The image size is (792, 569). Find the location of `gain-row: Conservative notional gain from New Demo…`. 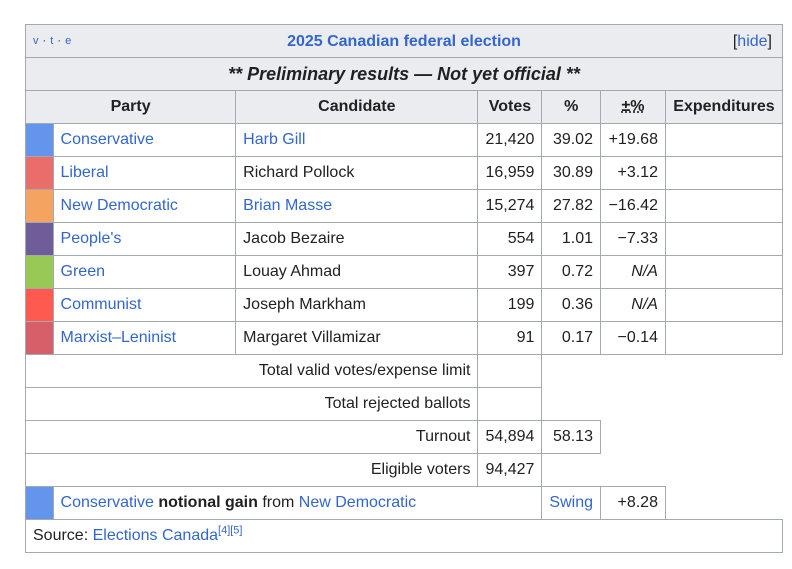

gain-row: Conservative notional gain from New Demo… is located at coordinates (404, 503).